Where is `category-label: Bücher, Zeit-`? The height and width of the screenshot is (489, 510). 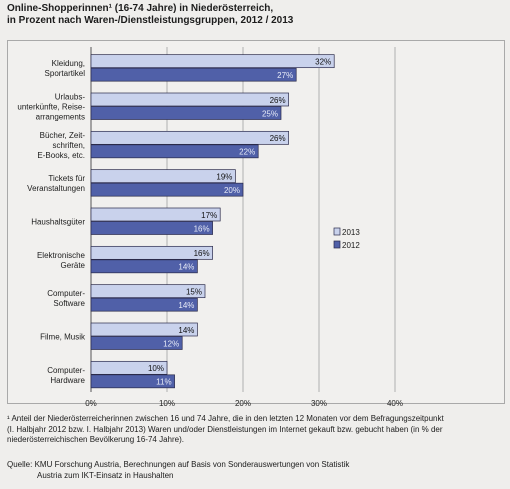
category-label: Bücher, Zeit- is located at coordinates (63, 135).